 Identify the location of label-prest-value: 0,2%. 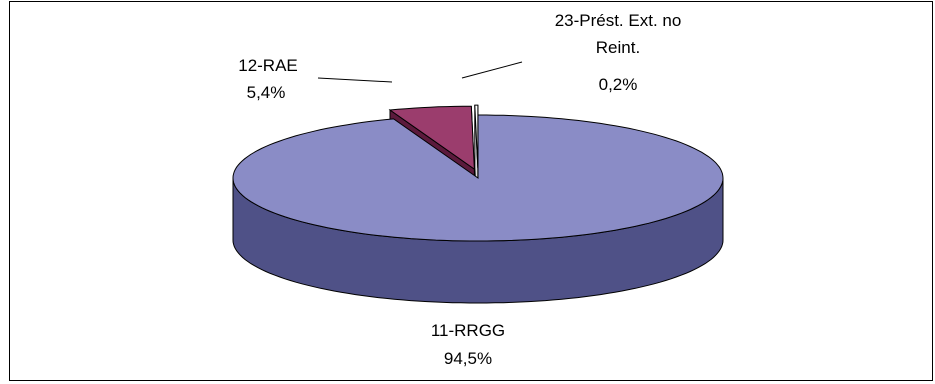
(618, 84).